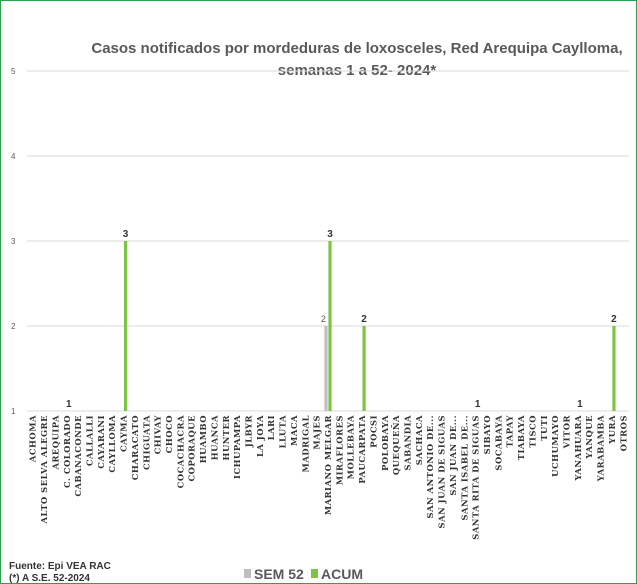 This screenshot has height=584, width=637. Describe the element at coordinates (521, 437) in the screenshot. I see `x-tick-label: TIABAYA` at that location.